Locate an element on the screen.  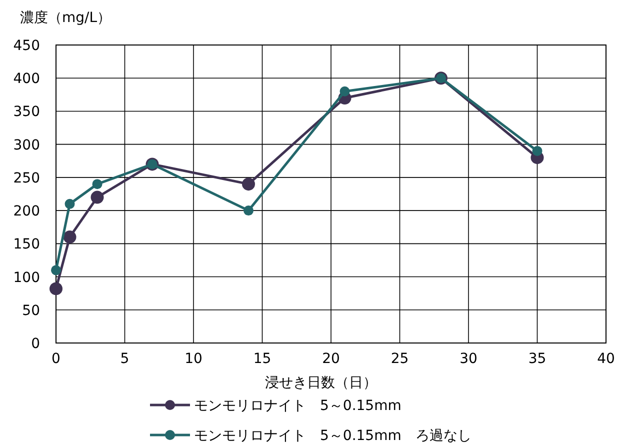
y-tick-label: 250 is located at coordinates (26, 178).